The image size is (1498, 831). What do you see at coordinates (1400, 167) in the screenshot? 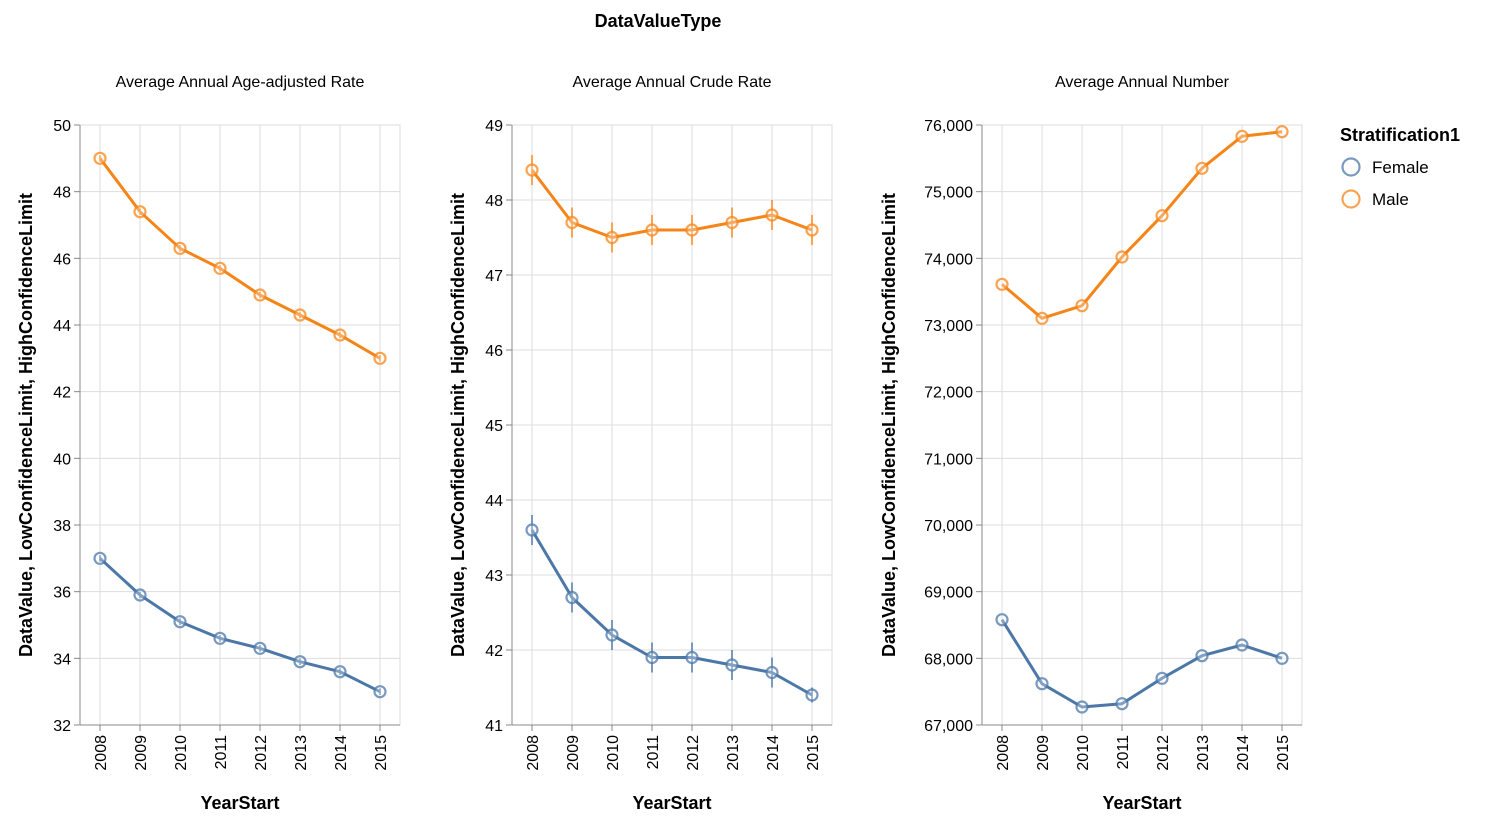
I see `legend: Stratification1 Female Male` at bounding box center [1400, 167].